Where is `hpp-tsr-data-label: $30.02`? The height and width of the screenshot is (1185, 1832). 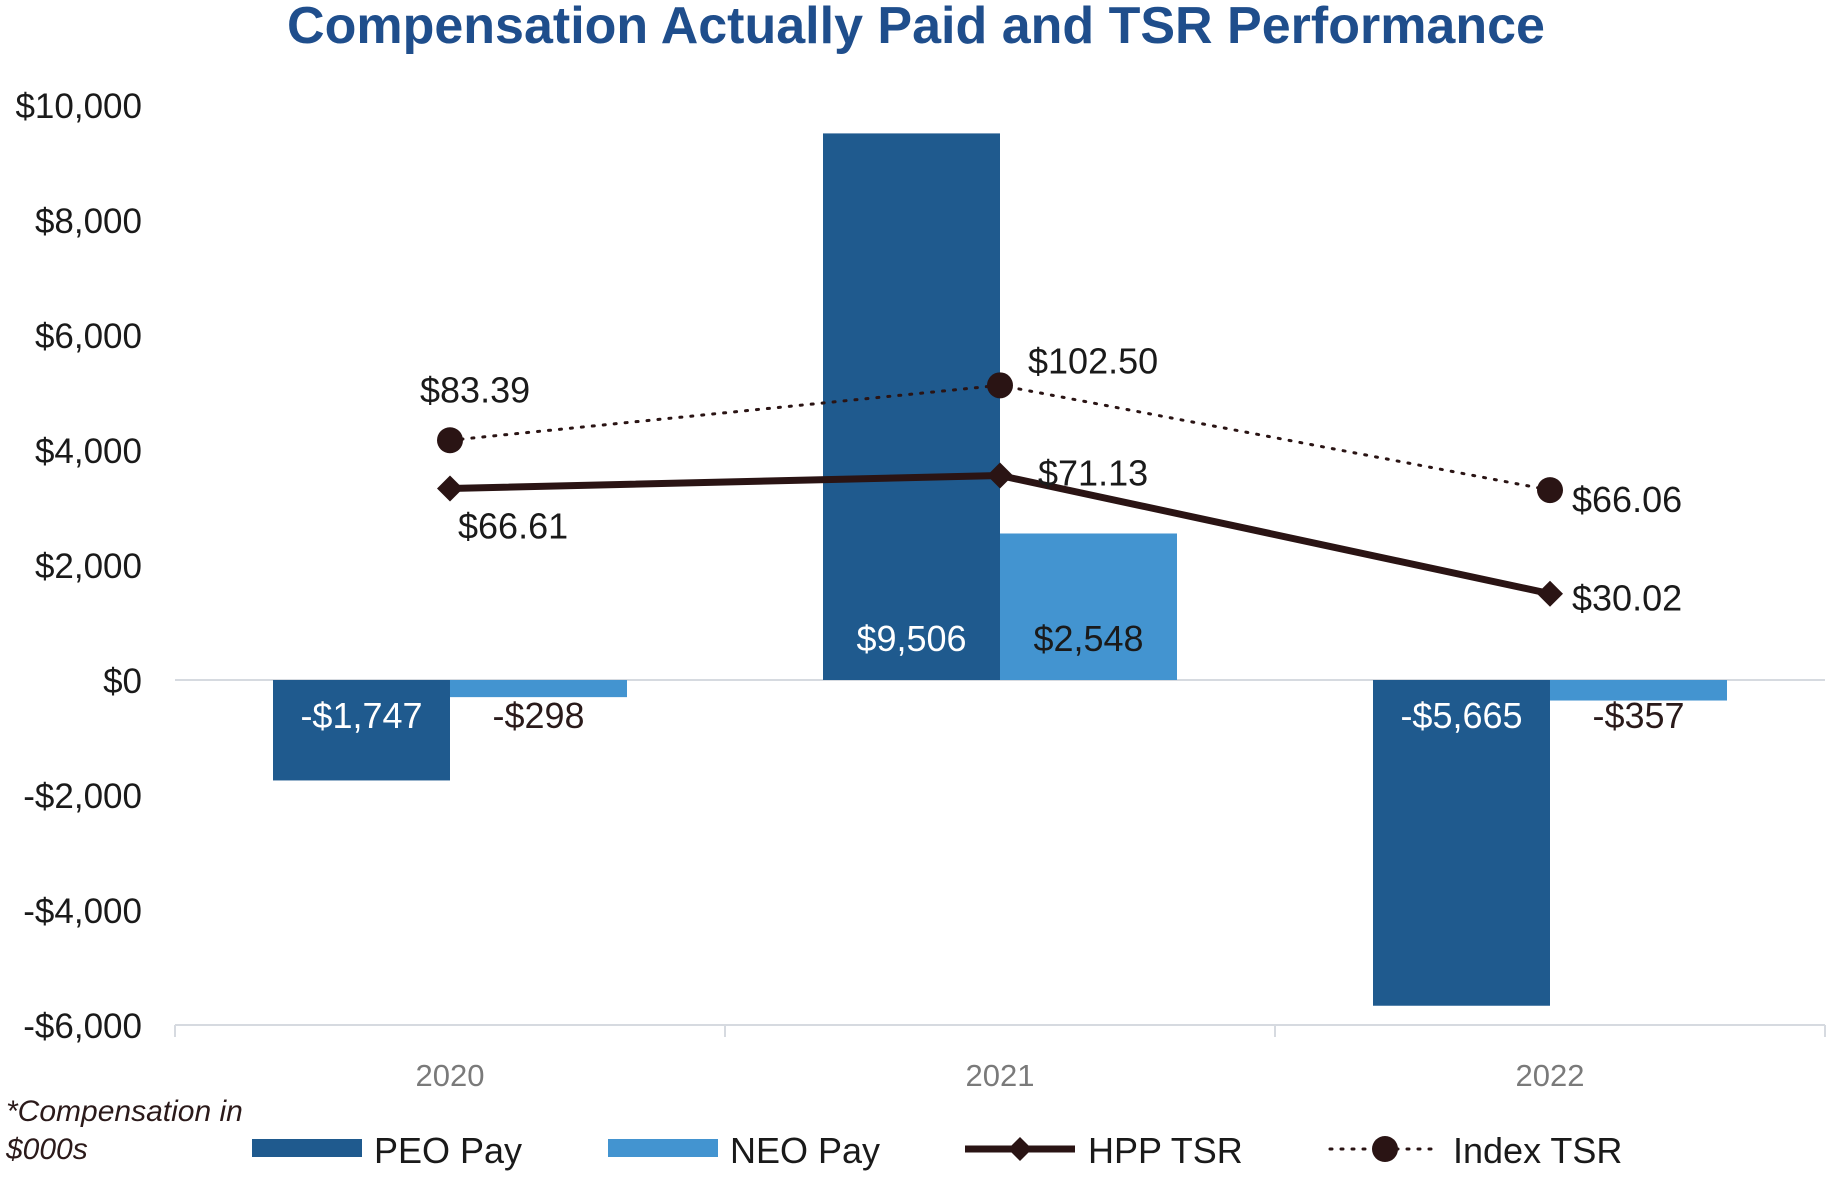 hpp-tsr-data-label: $30.02 is located at coordinates (1627, 598).